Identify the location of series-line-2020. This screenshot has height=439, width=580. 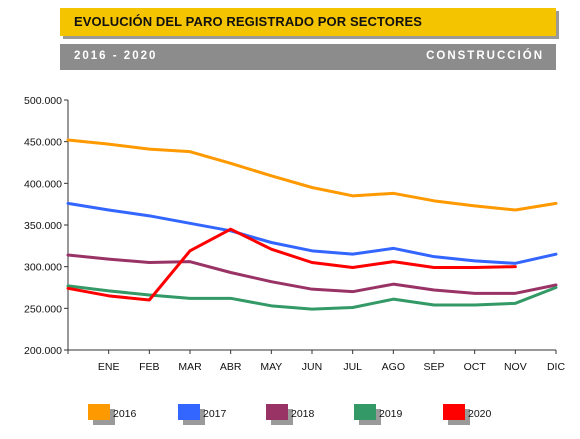
(291, 264).